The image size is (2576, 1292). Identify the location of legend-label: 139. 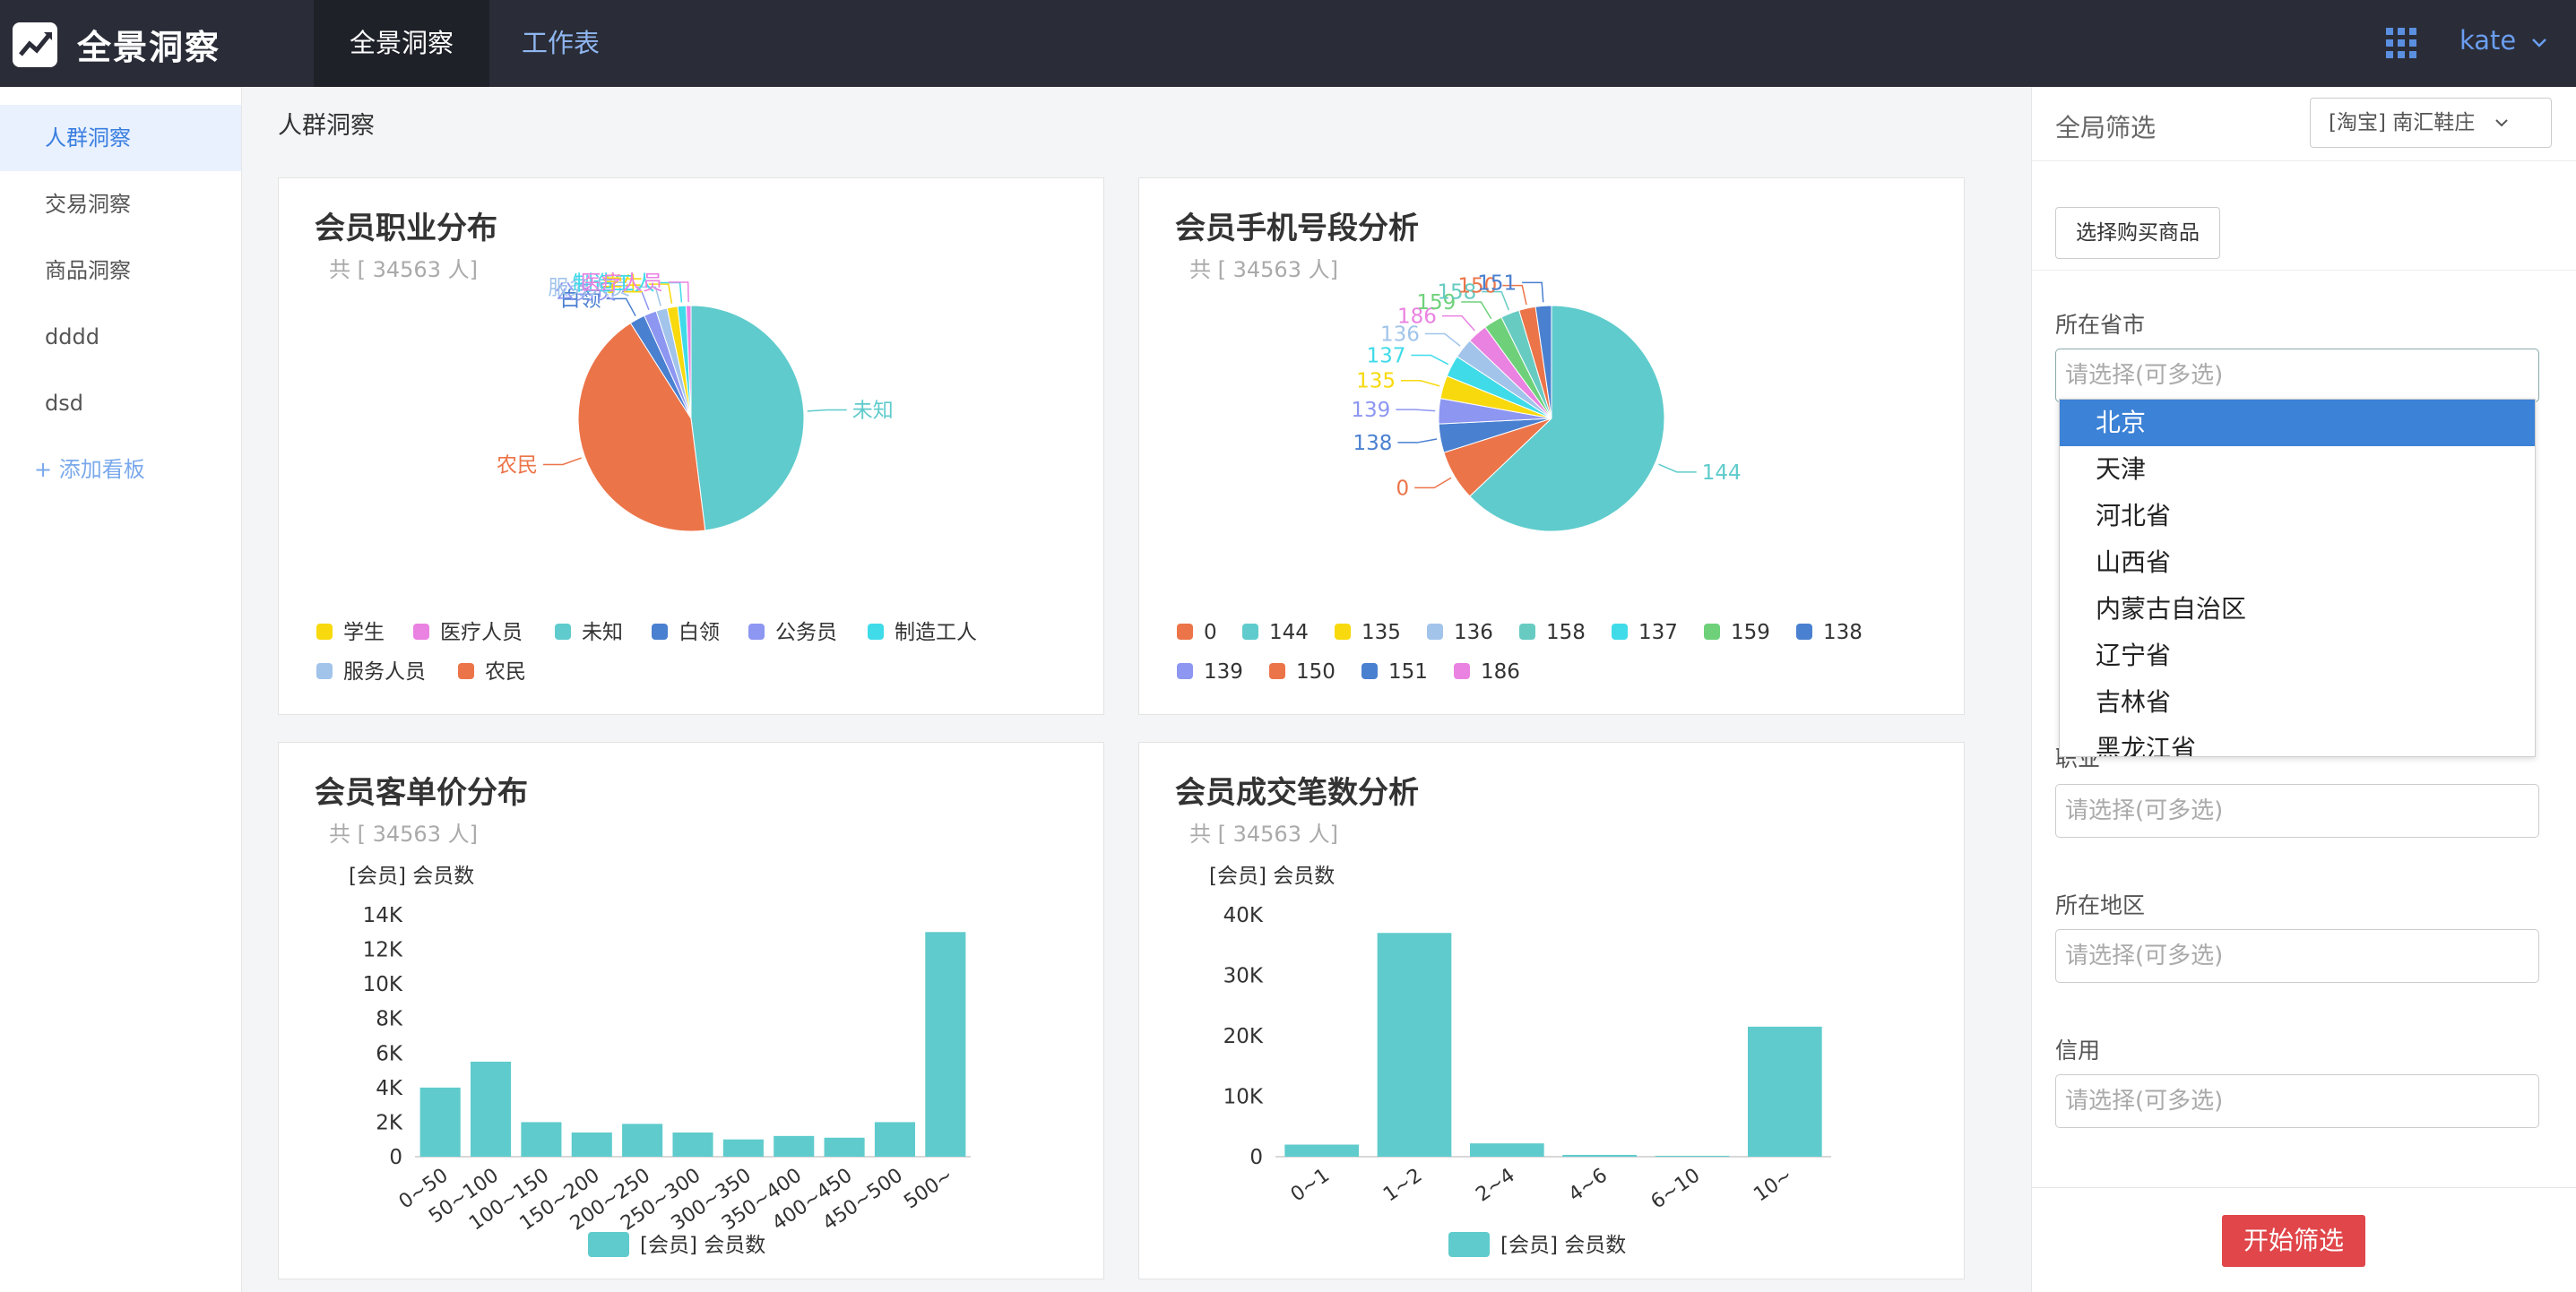
(1223, 672).